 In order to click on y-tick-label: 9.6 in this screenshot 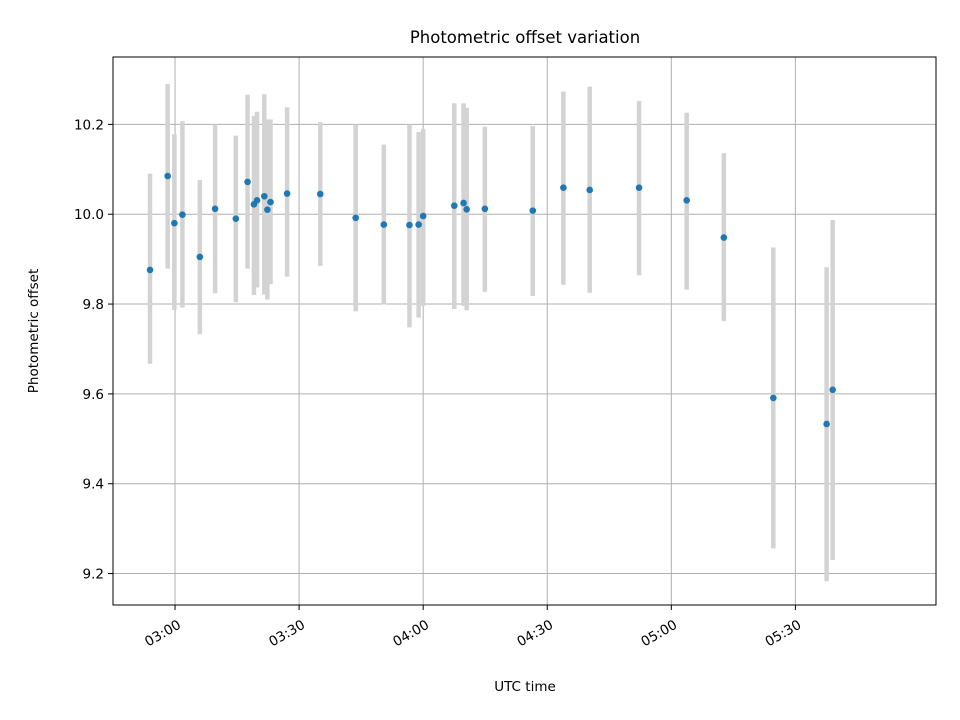, I will do `click(93, 395)`.